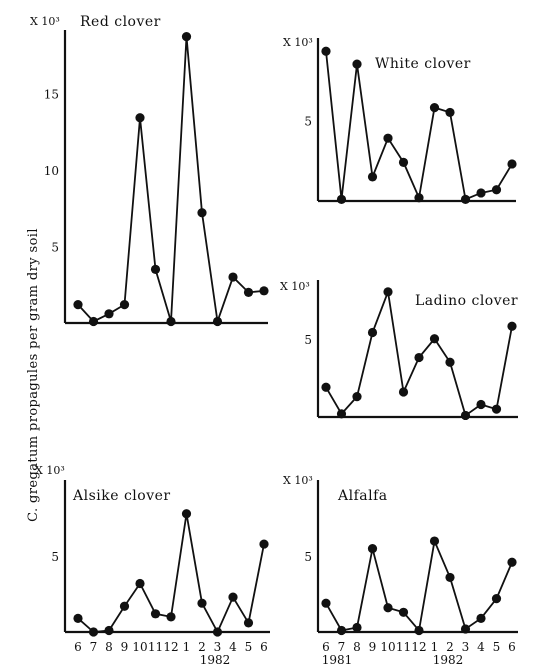 This screenshot has width=533, height=670. I want to click on alsike-clover-x-tick-label: 3, so click(218, 647).